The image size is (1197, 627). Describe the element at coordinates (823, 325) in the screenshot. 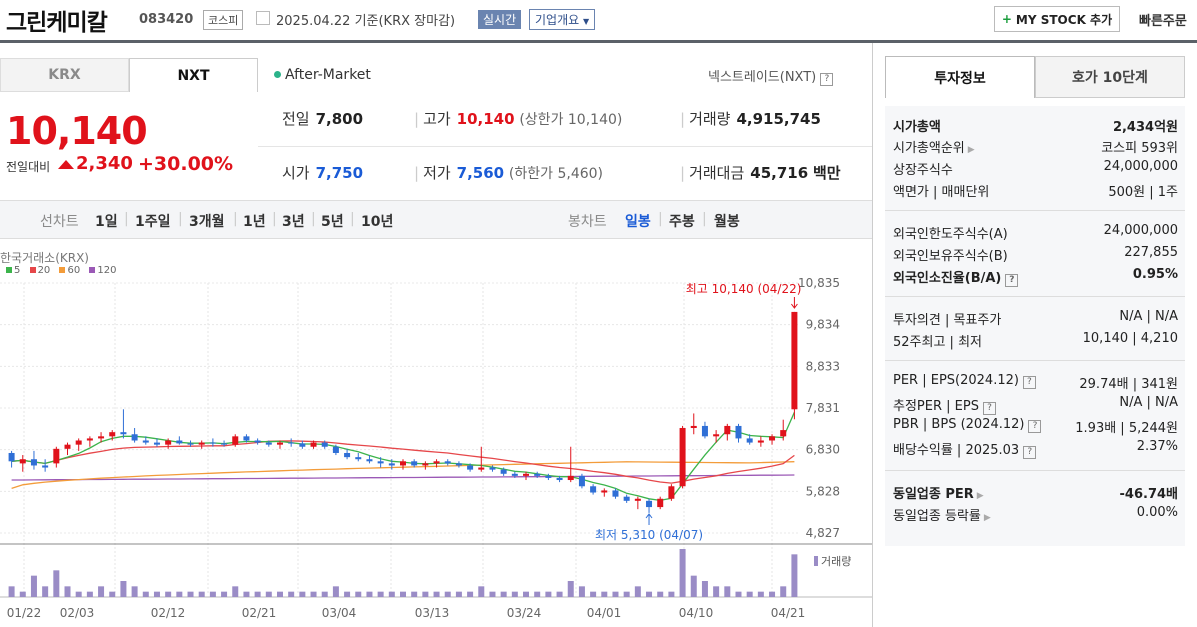

I see `y-tick-label: 9,834` at that location.